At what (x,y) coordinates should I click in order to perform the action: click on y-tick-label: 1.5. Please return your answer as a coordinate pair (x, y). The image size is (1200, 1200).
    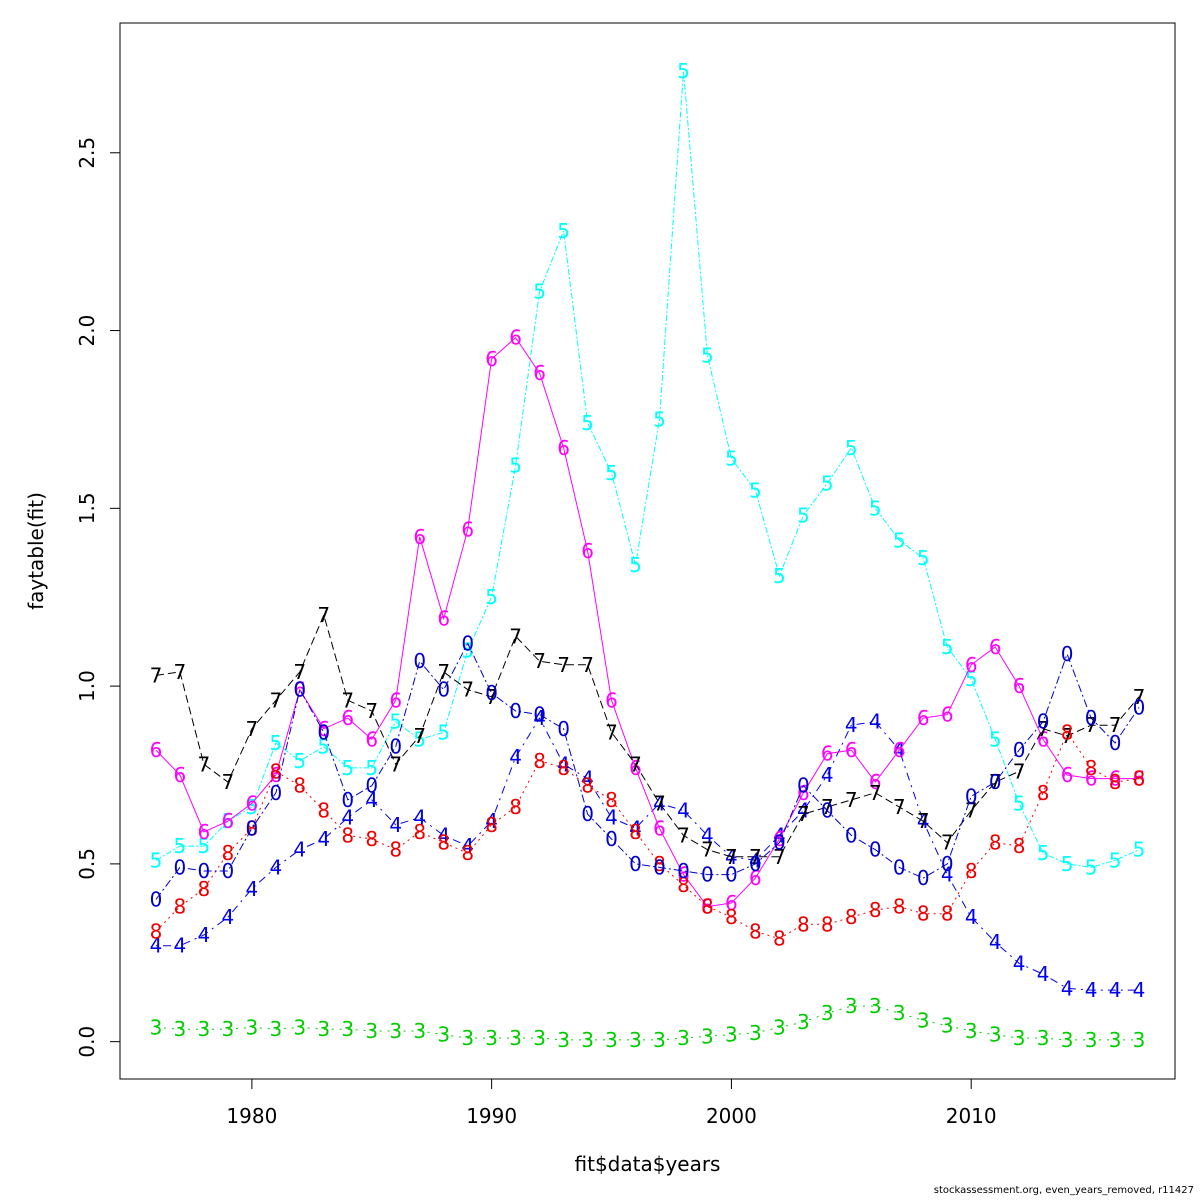
    Looking at the image, I should click on (87, 508).